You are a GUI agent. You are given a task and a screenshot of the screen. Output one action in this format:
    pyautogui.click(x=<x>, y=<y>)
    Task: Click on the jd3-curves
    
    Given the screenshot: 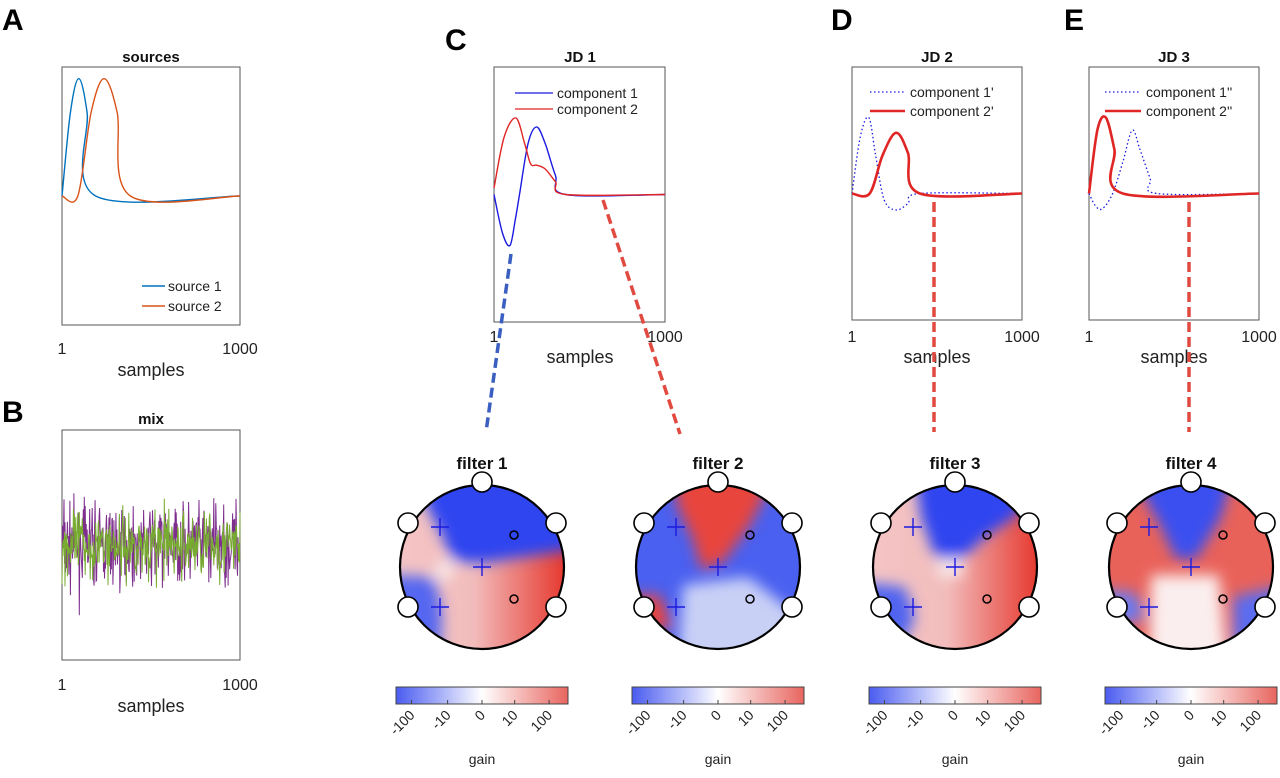 What is the action you would take?
    pyautogui.click(x=1173, y=163)
    